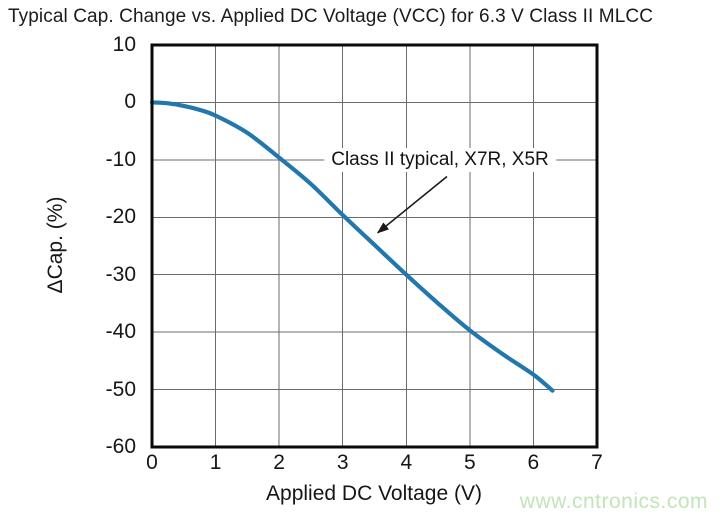 The width and height of the screenshot is (727, 519). Describe the element at coordinates (120, 159) in the screenshot. I see `y-tick-label: -10` at that location.